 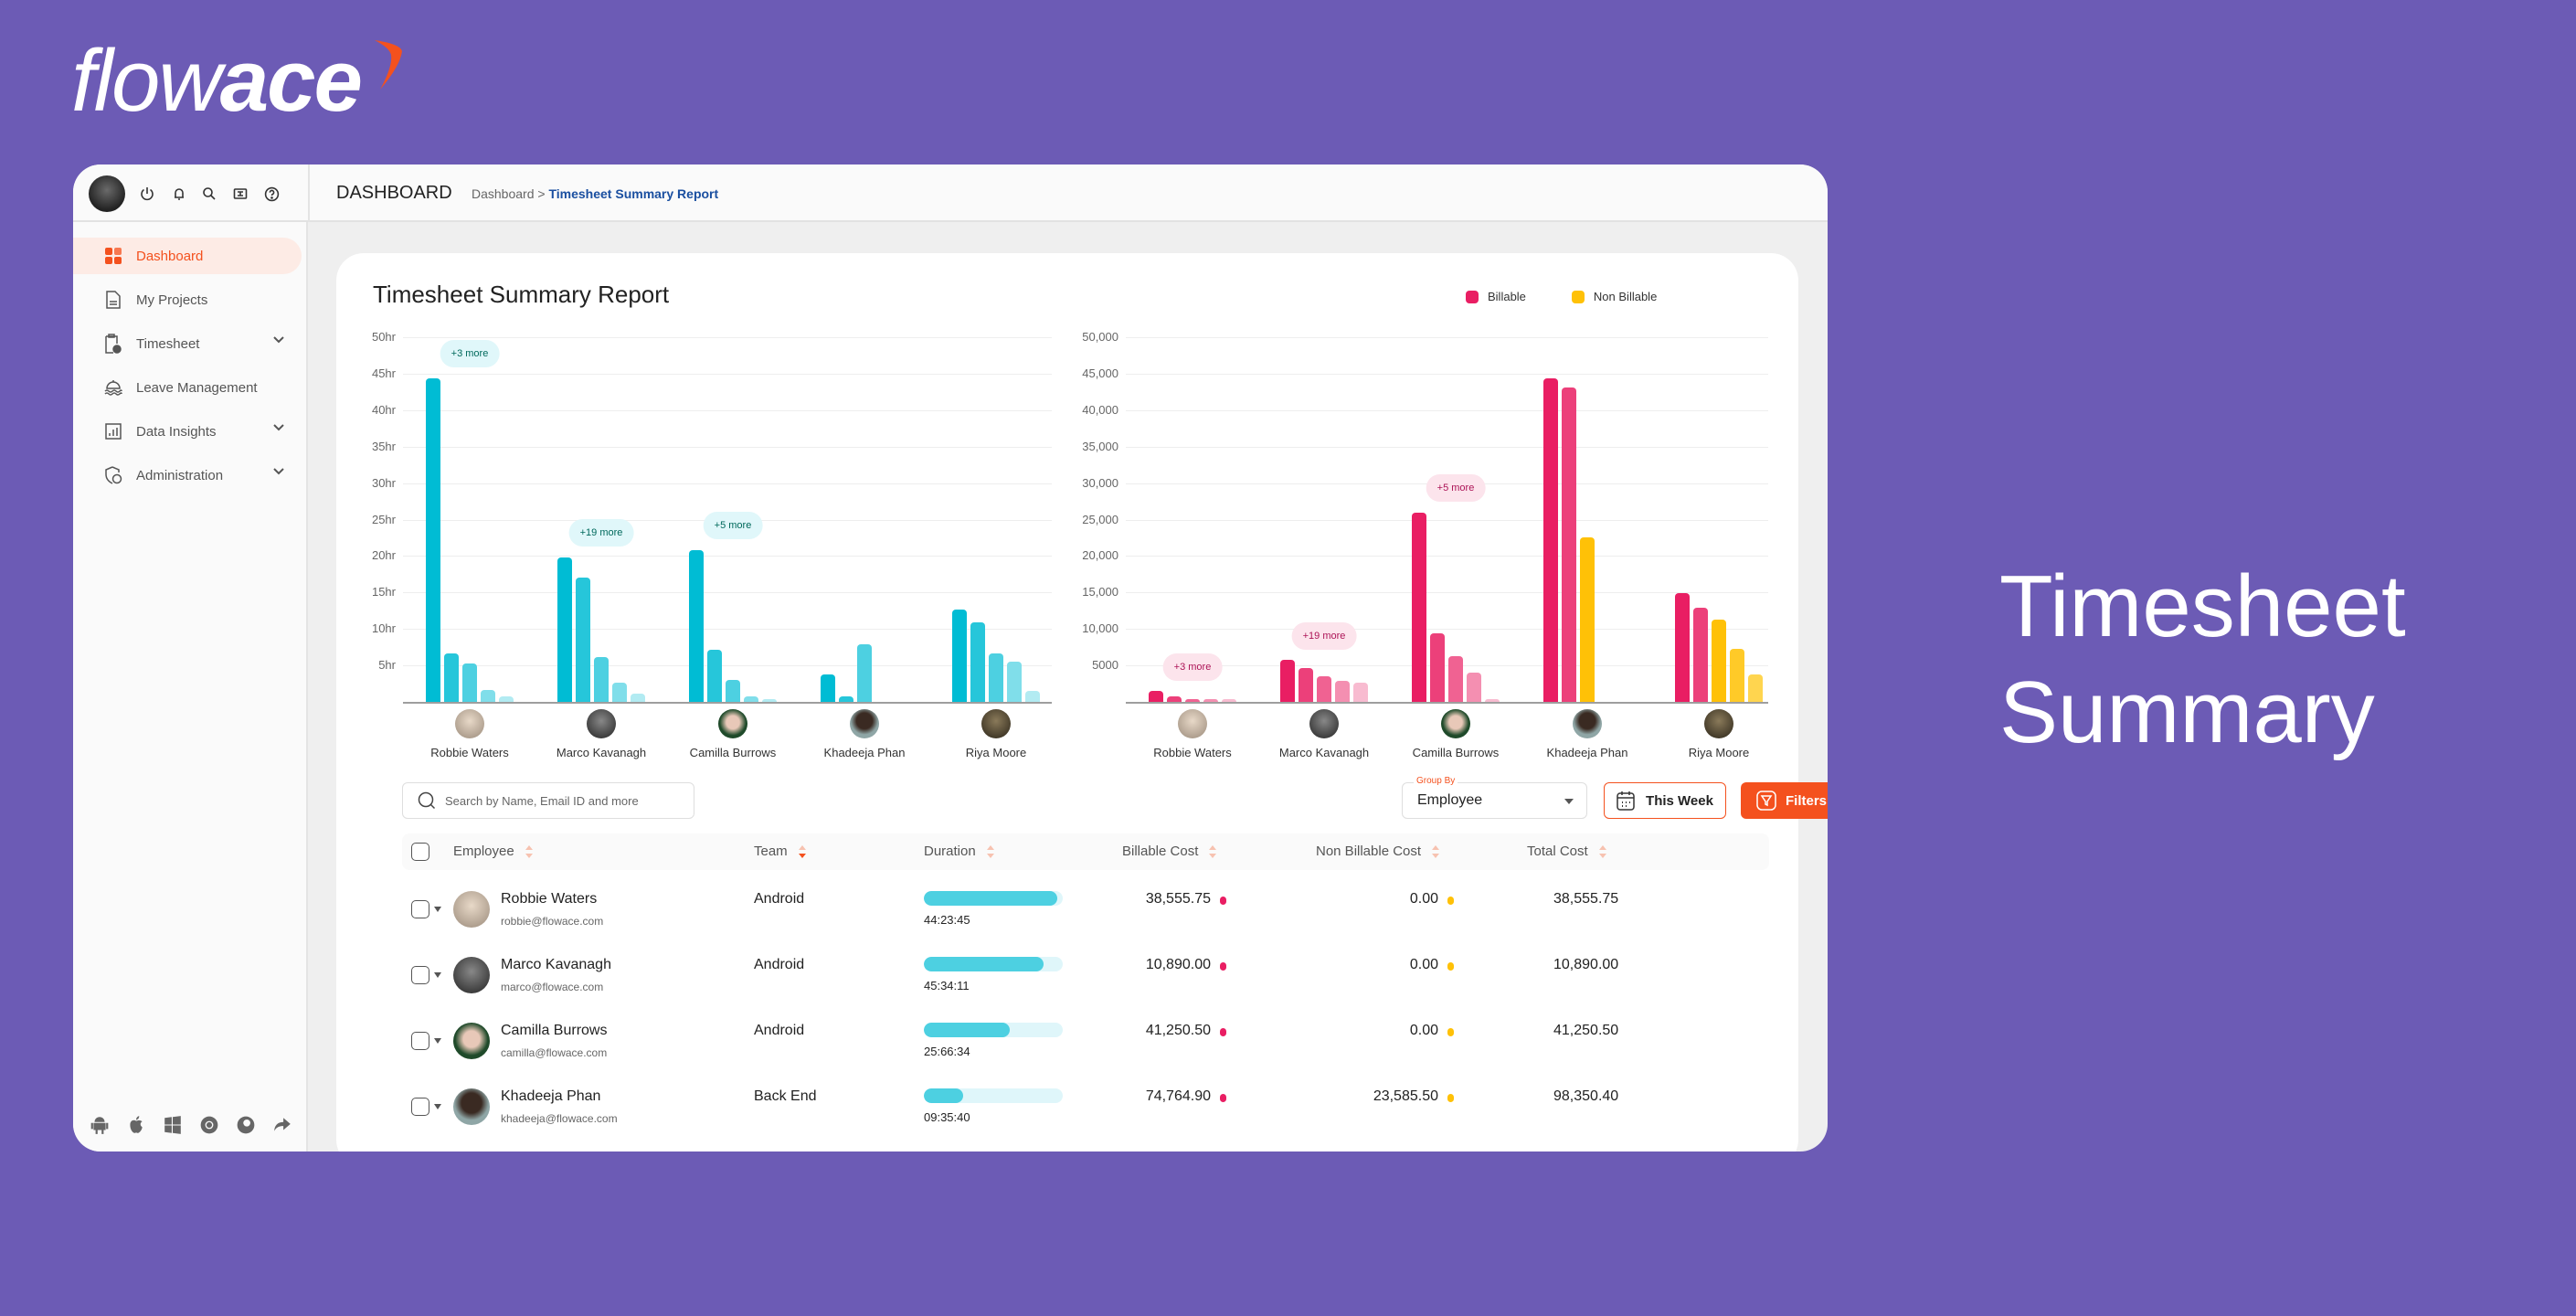 What do you see at coordinates (187, 387) in the screenshot?
I see `sidebar-item-leave-management: Leave Management` at bounding box center [187, 387].